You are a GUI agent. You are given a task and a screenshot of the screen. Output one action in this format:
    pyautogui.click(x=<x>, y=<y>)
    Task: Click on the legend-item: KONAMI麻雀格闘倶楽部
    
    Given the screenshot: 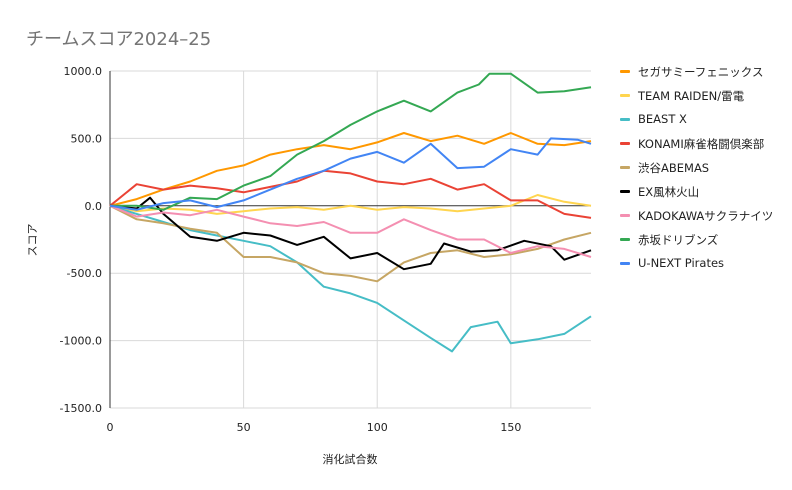 What is the action you would take?
    pyautogui.click(x=703, y=148)
    